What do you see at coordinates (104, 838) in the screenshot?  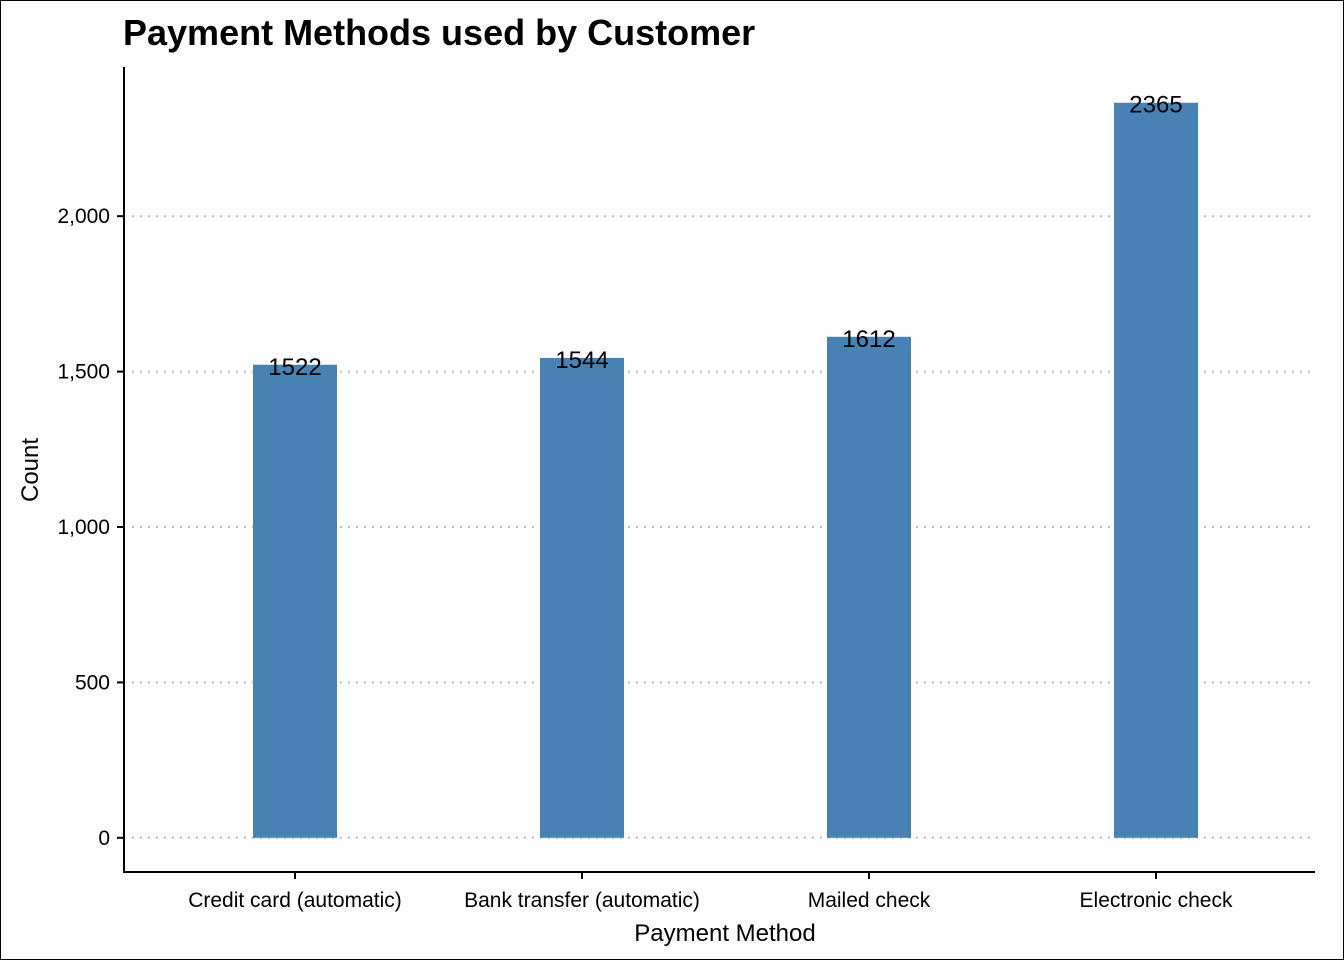 I see `y-tick-label: 0` at bounding box center [104, 838].